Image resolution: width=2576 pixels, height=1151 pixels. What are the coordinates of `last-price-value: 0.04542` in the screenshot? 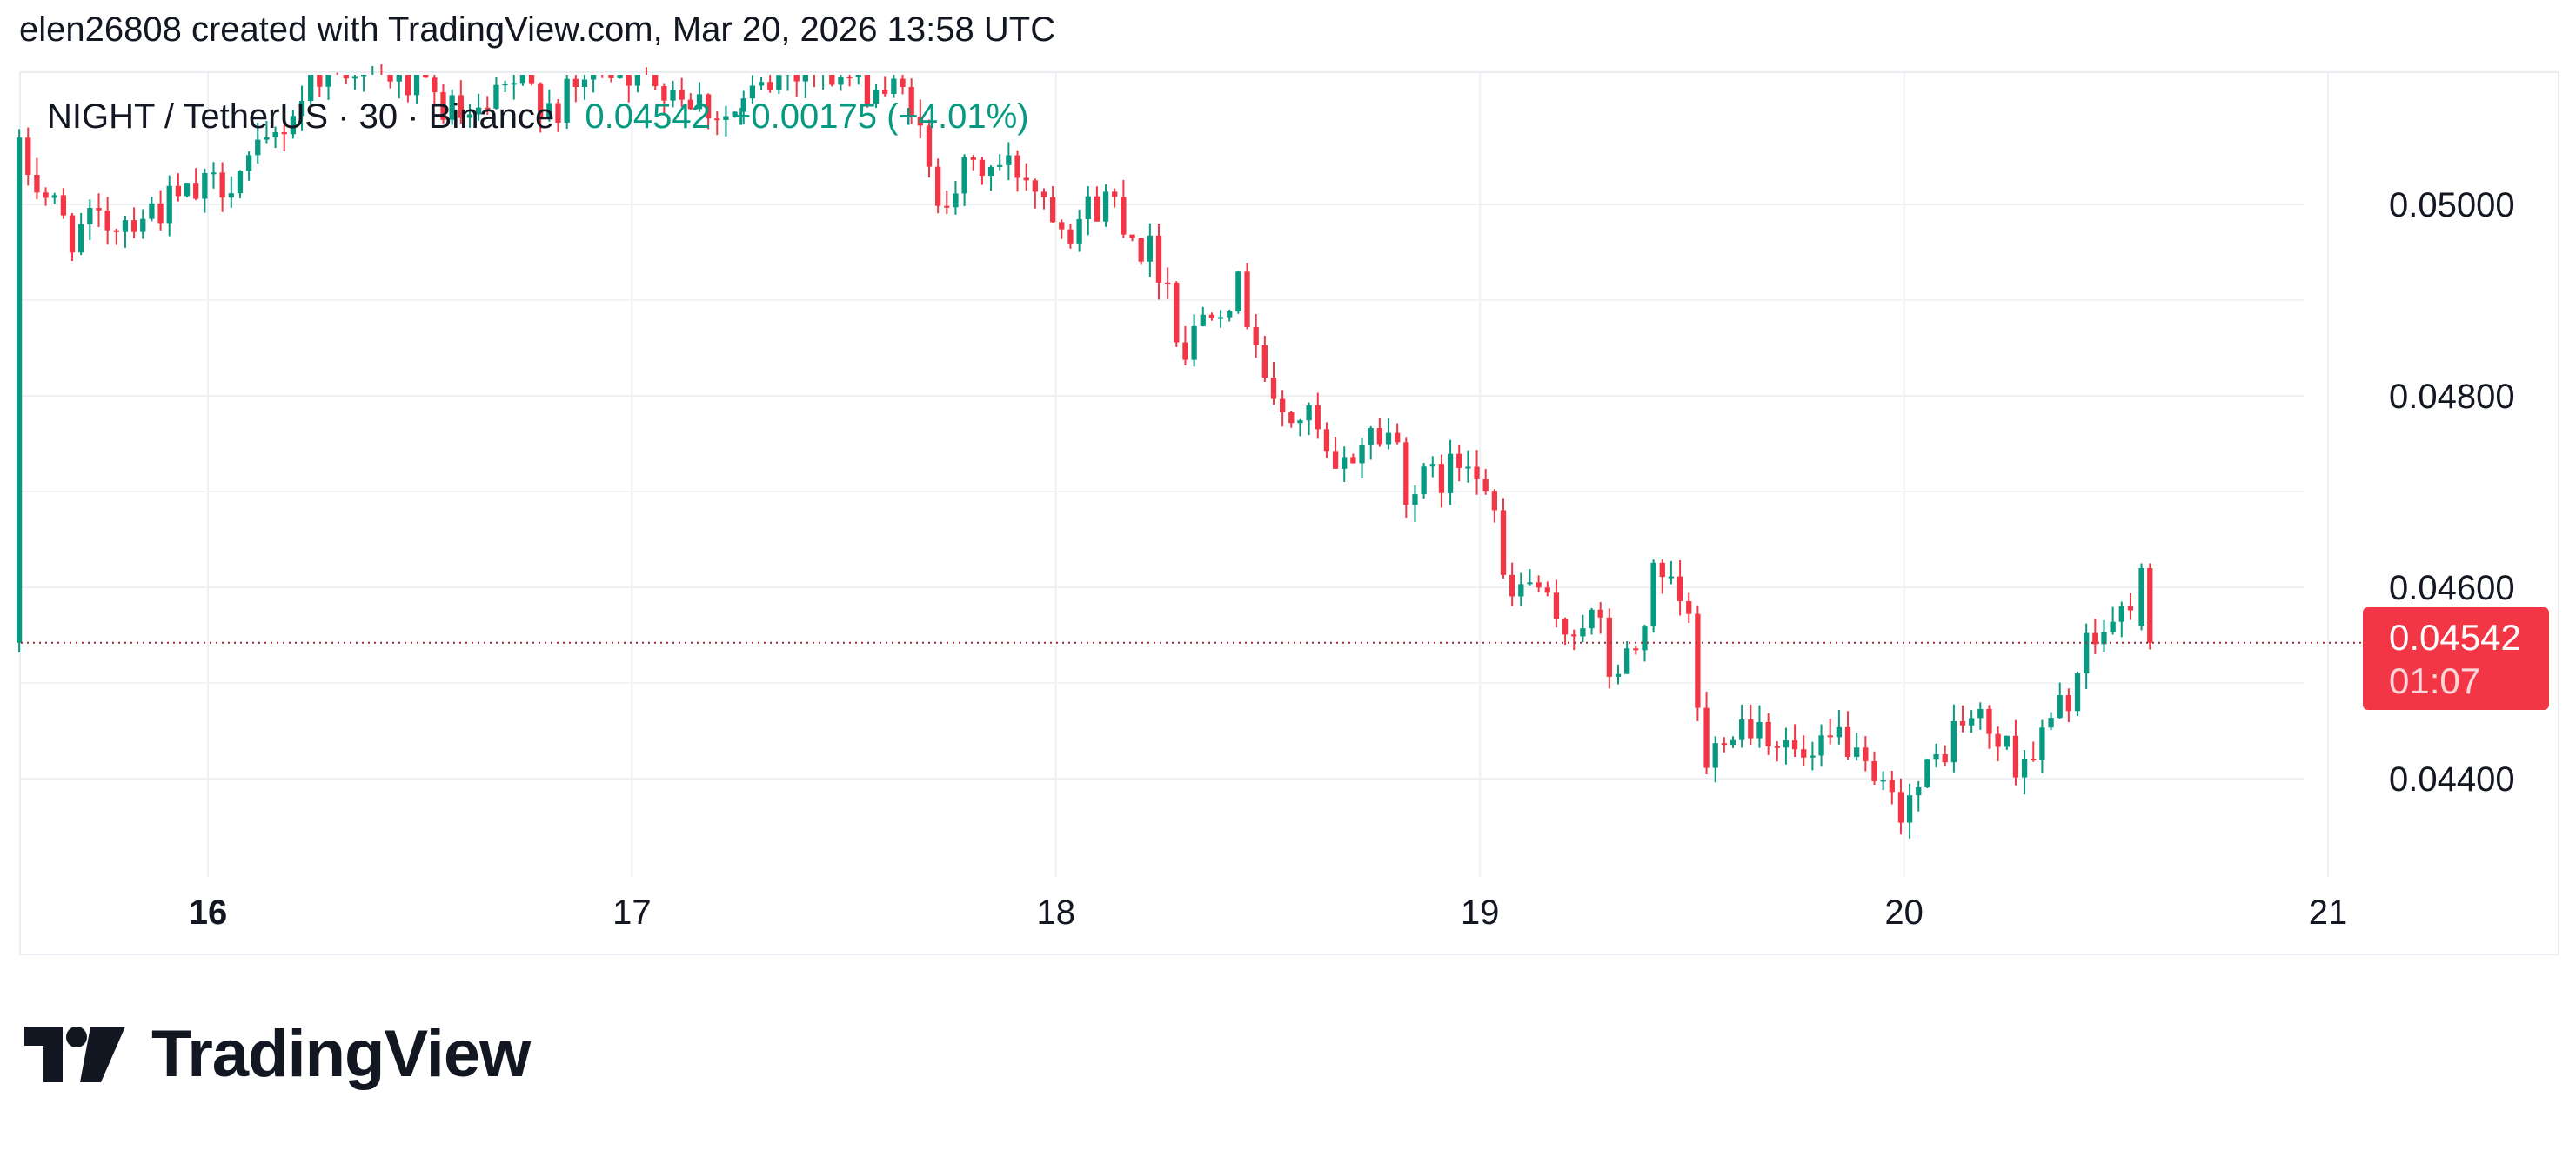 It's located at (2455, 638).